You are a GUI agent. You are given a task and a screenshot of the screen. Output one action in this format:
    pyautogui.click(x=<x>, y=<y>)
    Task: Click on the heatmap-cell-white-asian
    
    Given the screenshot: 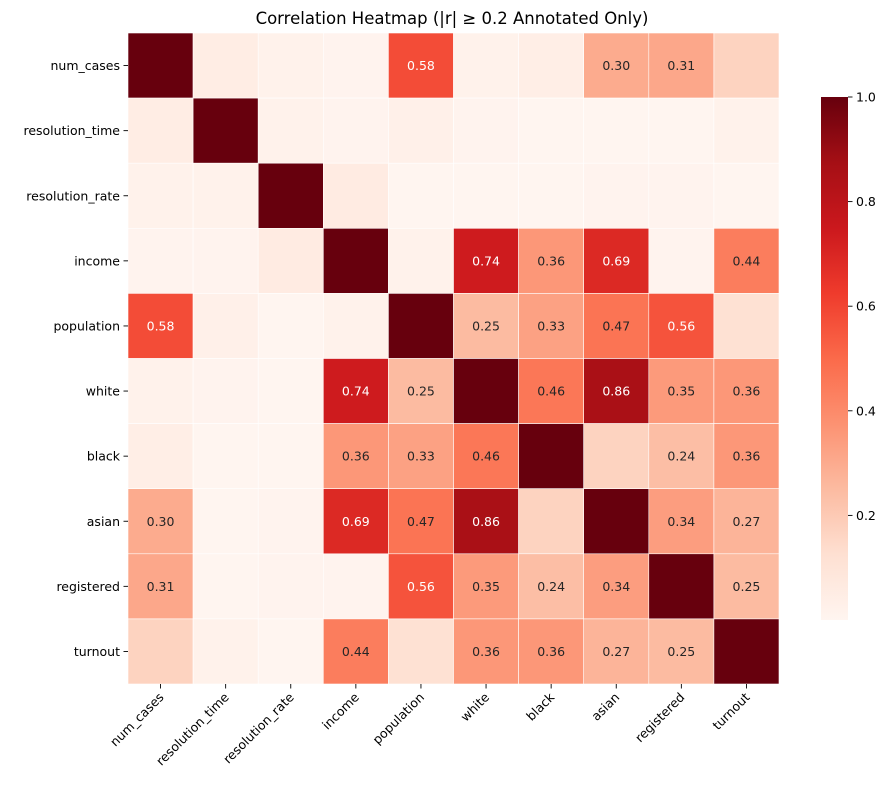 What is the action you would take?
    pyautogui.click(x=616, y=391)
    